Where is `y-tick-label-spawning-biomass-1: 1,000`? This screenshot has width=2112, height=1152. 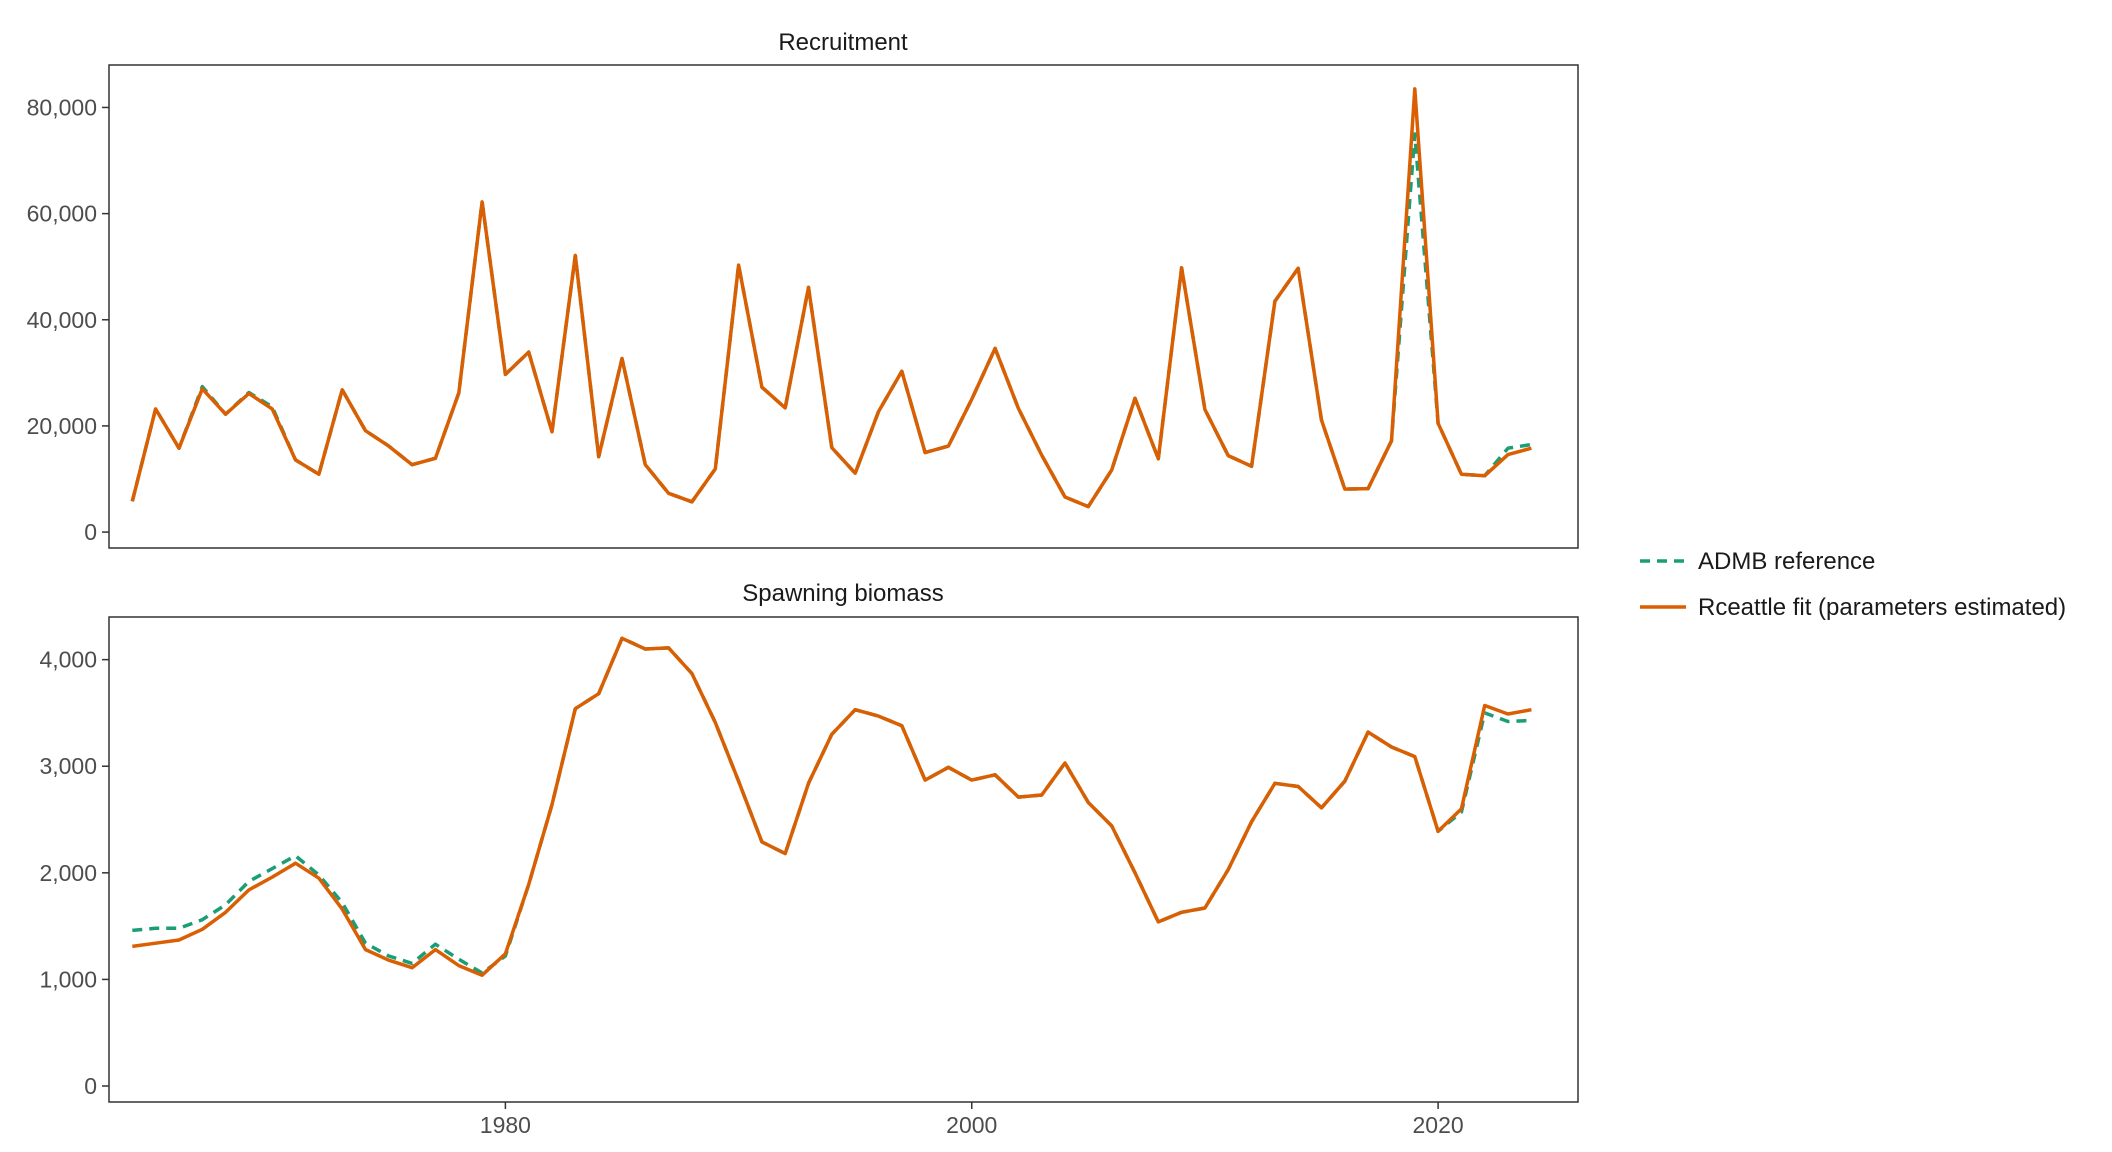 y-tick-label-spawning-biomass-1: 1,000 is located at coordinates (68, 979).